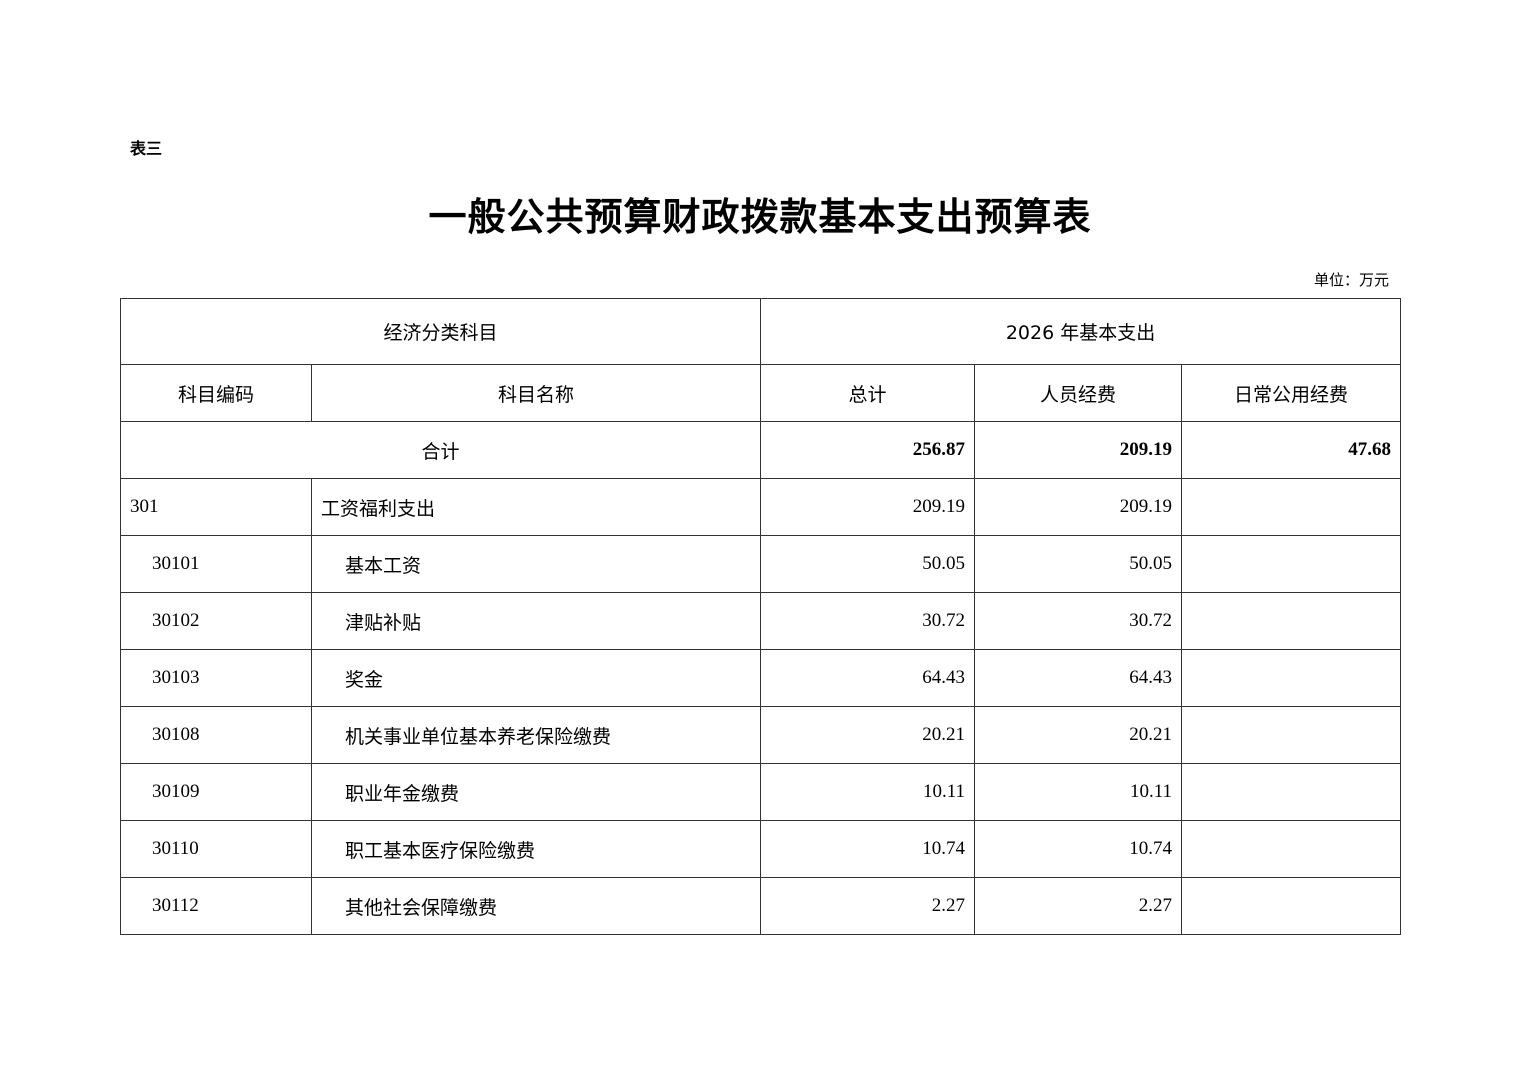 This screenshot has height=1074, width=1520. Describe the element at coordinates (536, 393) in the screenshot. I see `header-name: 科目名称` at that location.